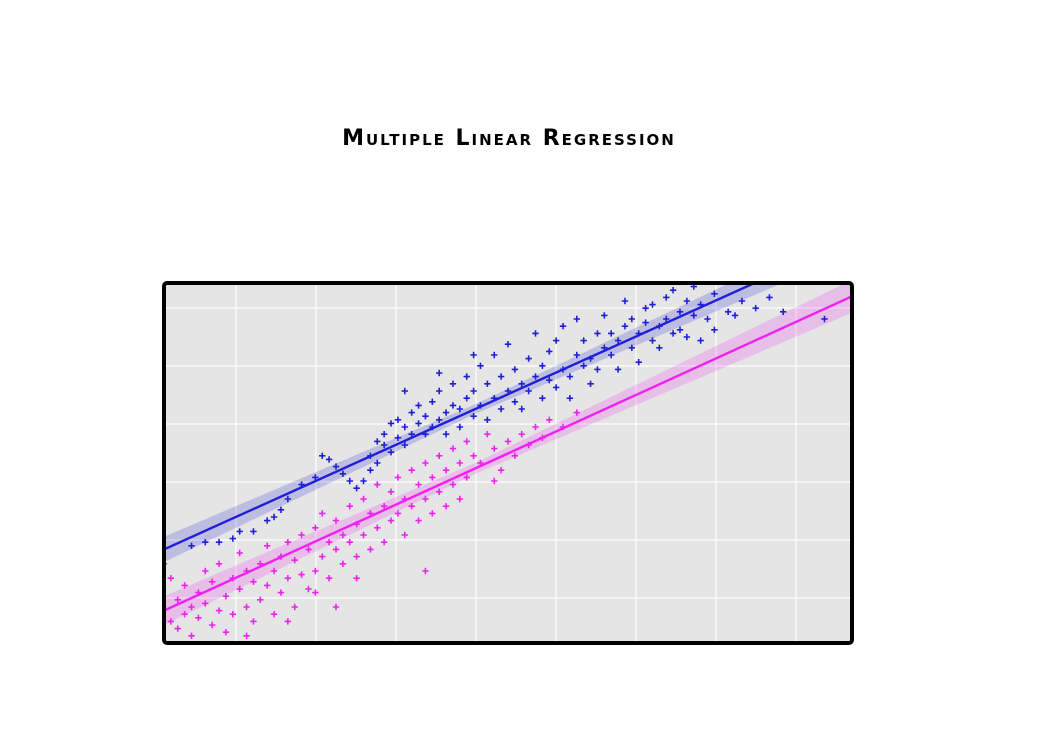  What do you see at coordinates (509, 138) in the screenshot?
I see `chart-title: Multiple Linear Regression` at bounding box center [509, 138].